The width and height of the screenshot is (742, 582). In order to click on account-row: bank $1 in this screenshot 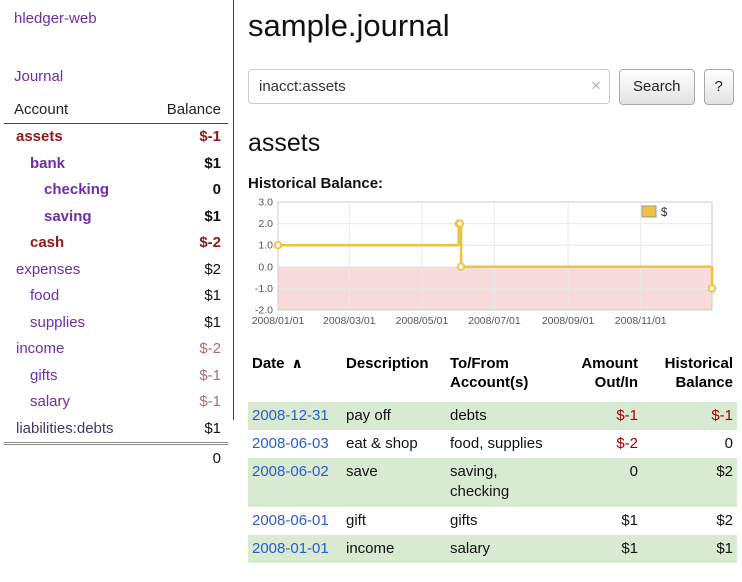, I will do `click(116, 164)`.